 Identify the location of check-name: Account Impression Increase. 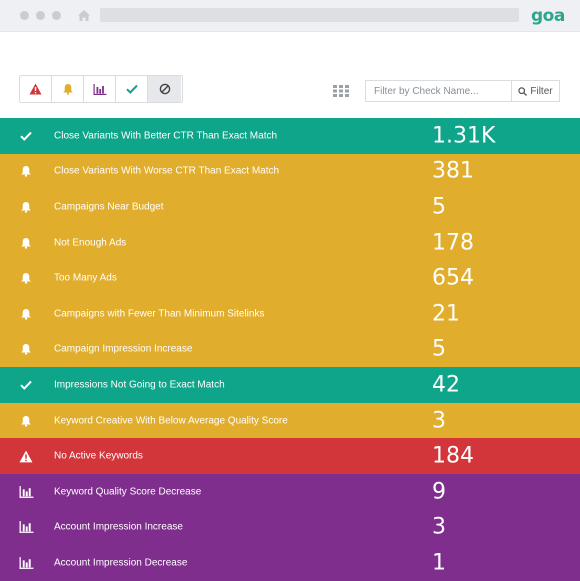
(118, 527).